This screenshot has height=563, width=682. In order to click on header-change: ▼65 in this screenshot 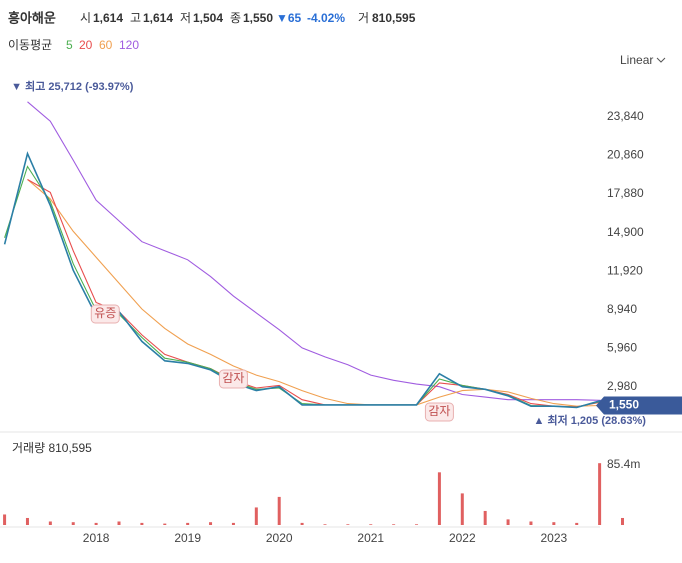, I will do `click(289, 18)`.